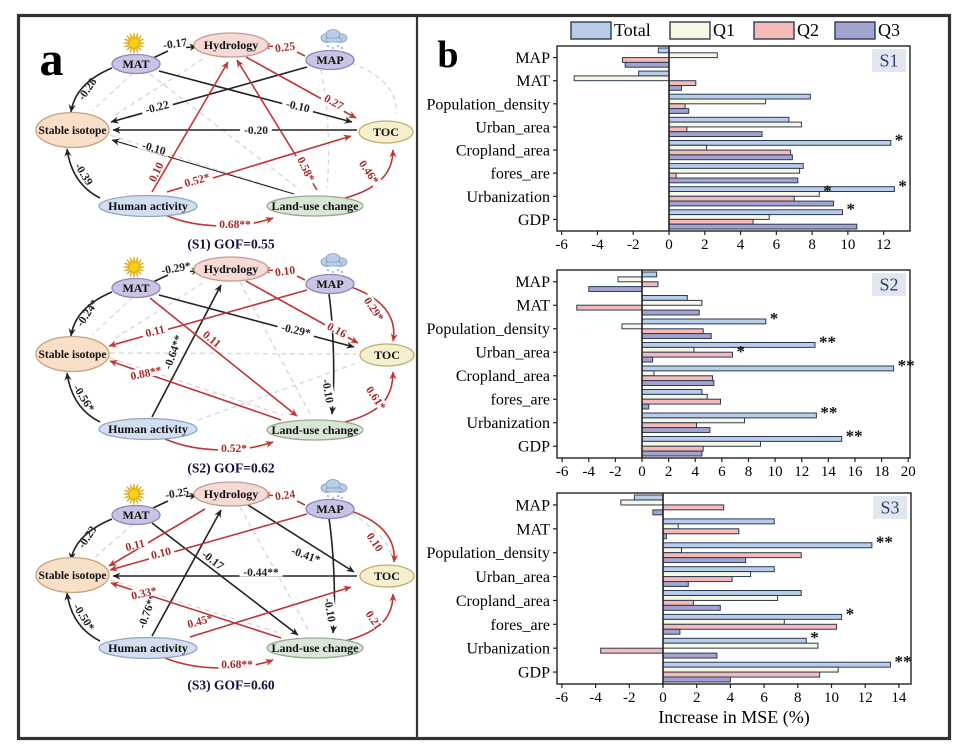 The width and height of the screenshot is (966, 755). What do you see at coordinates (508, 197) in the screenshot?
I see `svg-text: Urbanization` at bounding box center [508, 197].